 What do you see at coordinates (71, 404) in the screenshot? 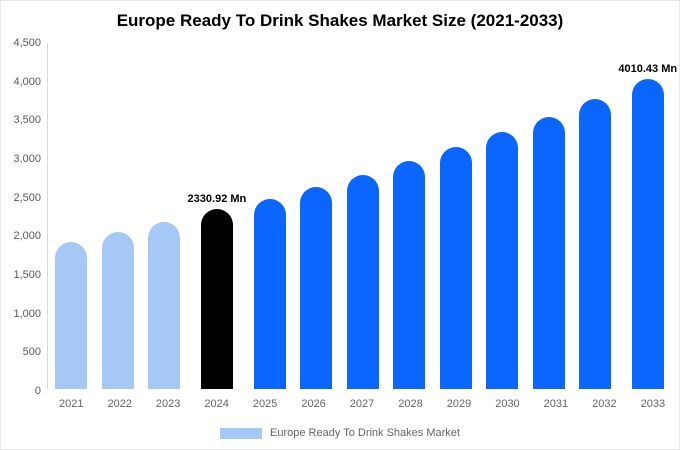
I see `x-axis-label-2021: 2021` at bounding box center [71, 404].